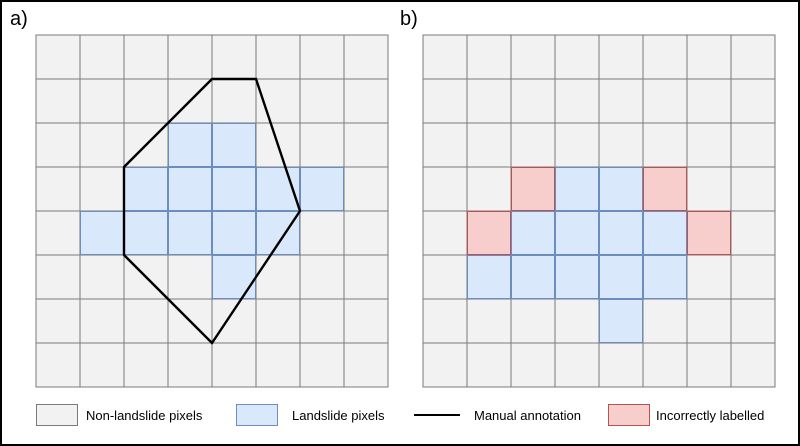  Describe the element at coordinates (310, 415) in the screenshot. I see `legend-landslide: Landslide pixels` at that location.